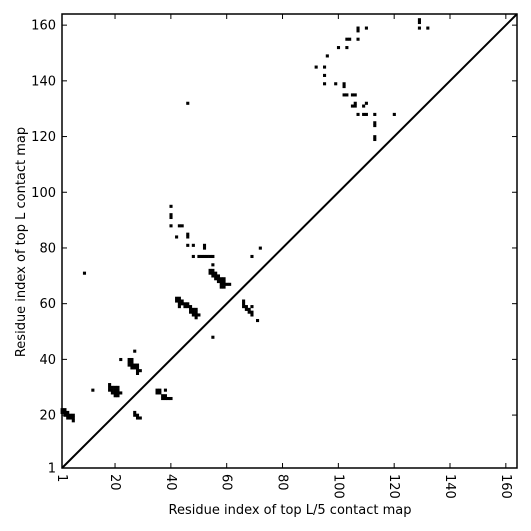 The height and width of the screenshot is (531, 531). Describe the element at coordinates (449, 486) in the screenshot. I see `x-tick-label: 140` at that location.